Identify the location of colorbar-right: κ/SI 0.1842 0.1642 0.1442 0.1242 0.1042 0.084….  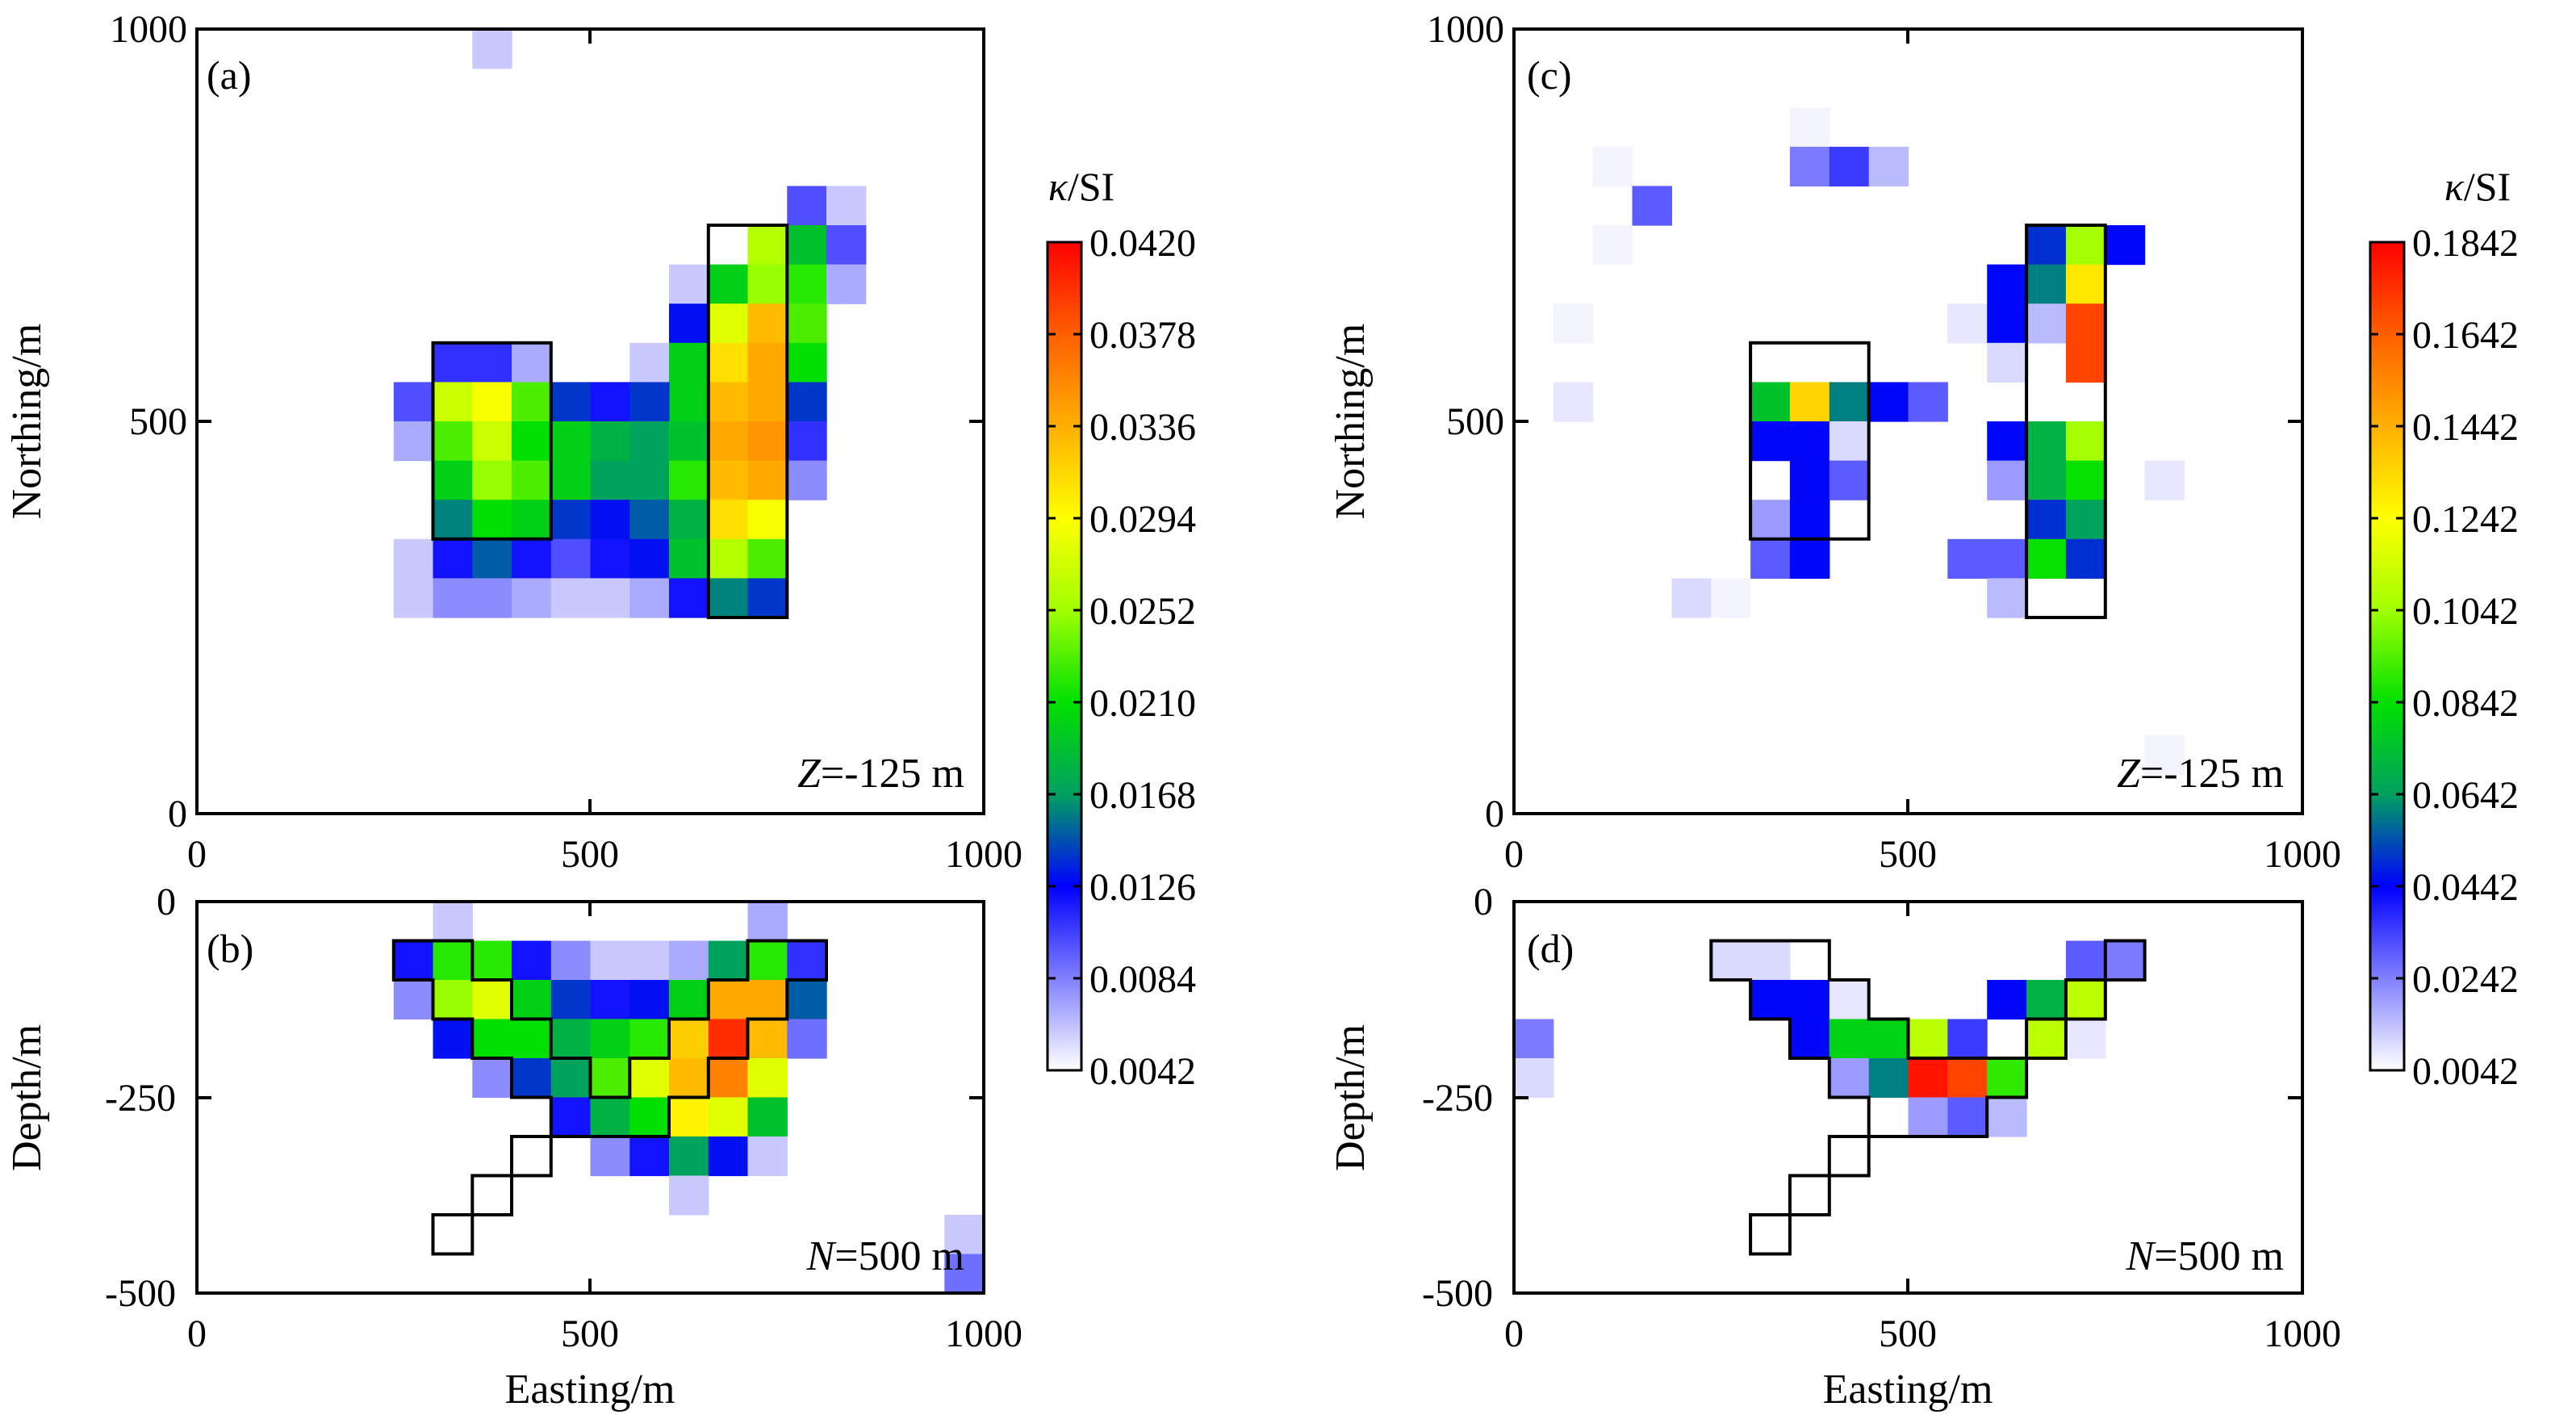
(2444, 628).